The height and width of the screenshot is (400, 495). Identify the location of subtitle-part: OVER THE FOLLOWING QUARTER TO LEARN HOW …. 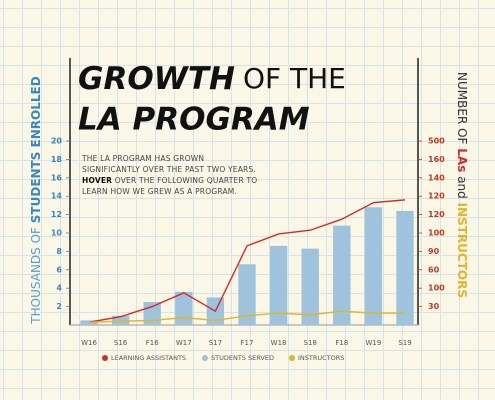
(170, 186).